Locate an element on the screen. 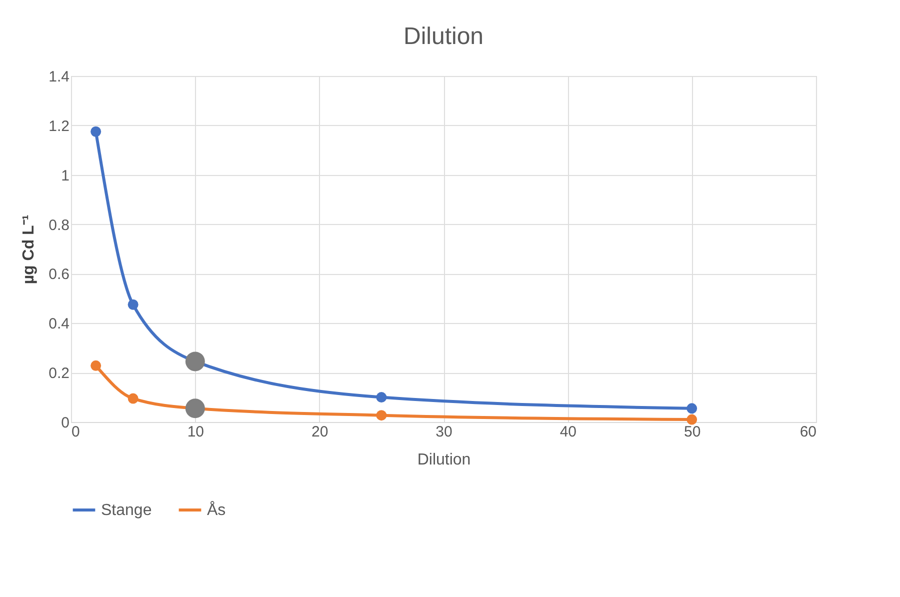 This screenshot has height=597, width=900. y-axis-title: µg Cd L⁻¹ is located at coordinates (29, 249).